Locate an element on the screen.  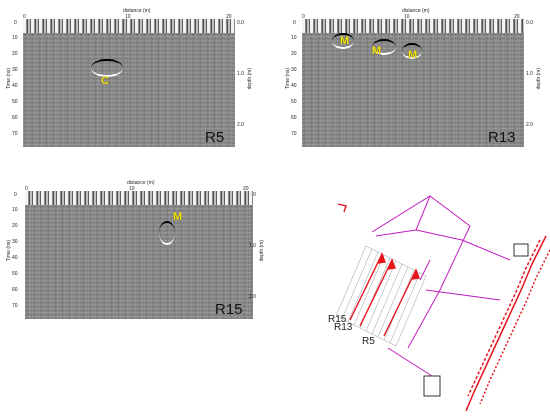
radargram-image: C R5 is located at coordinates (129, 83).